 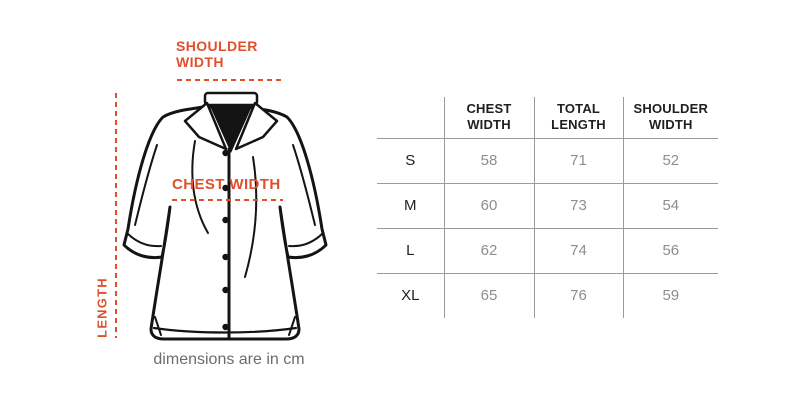 What do you see at coordinates (116, 215) in the screenshot?
I see `length-dashed-line` at bounding box center [116, 215].